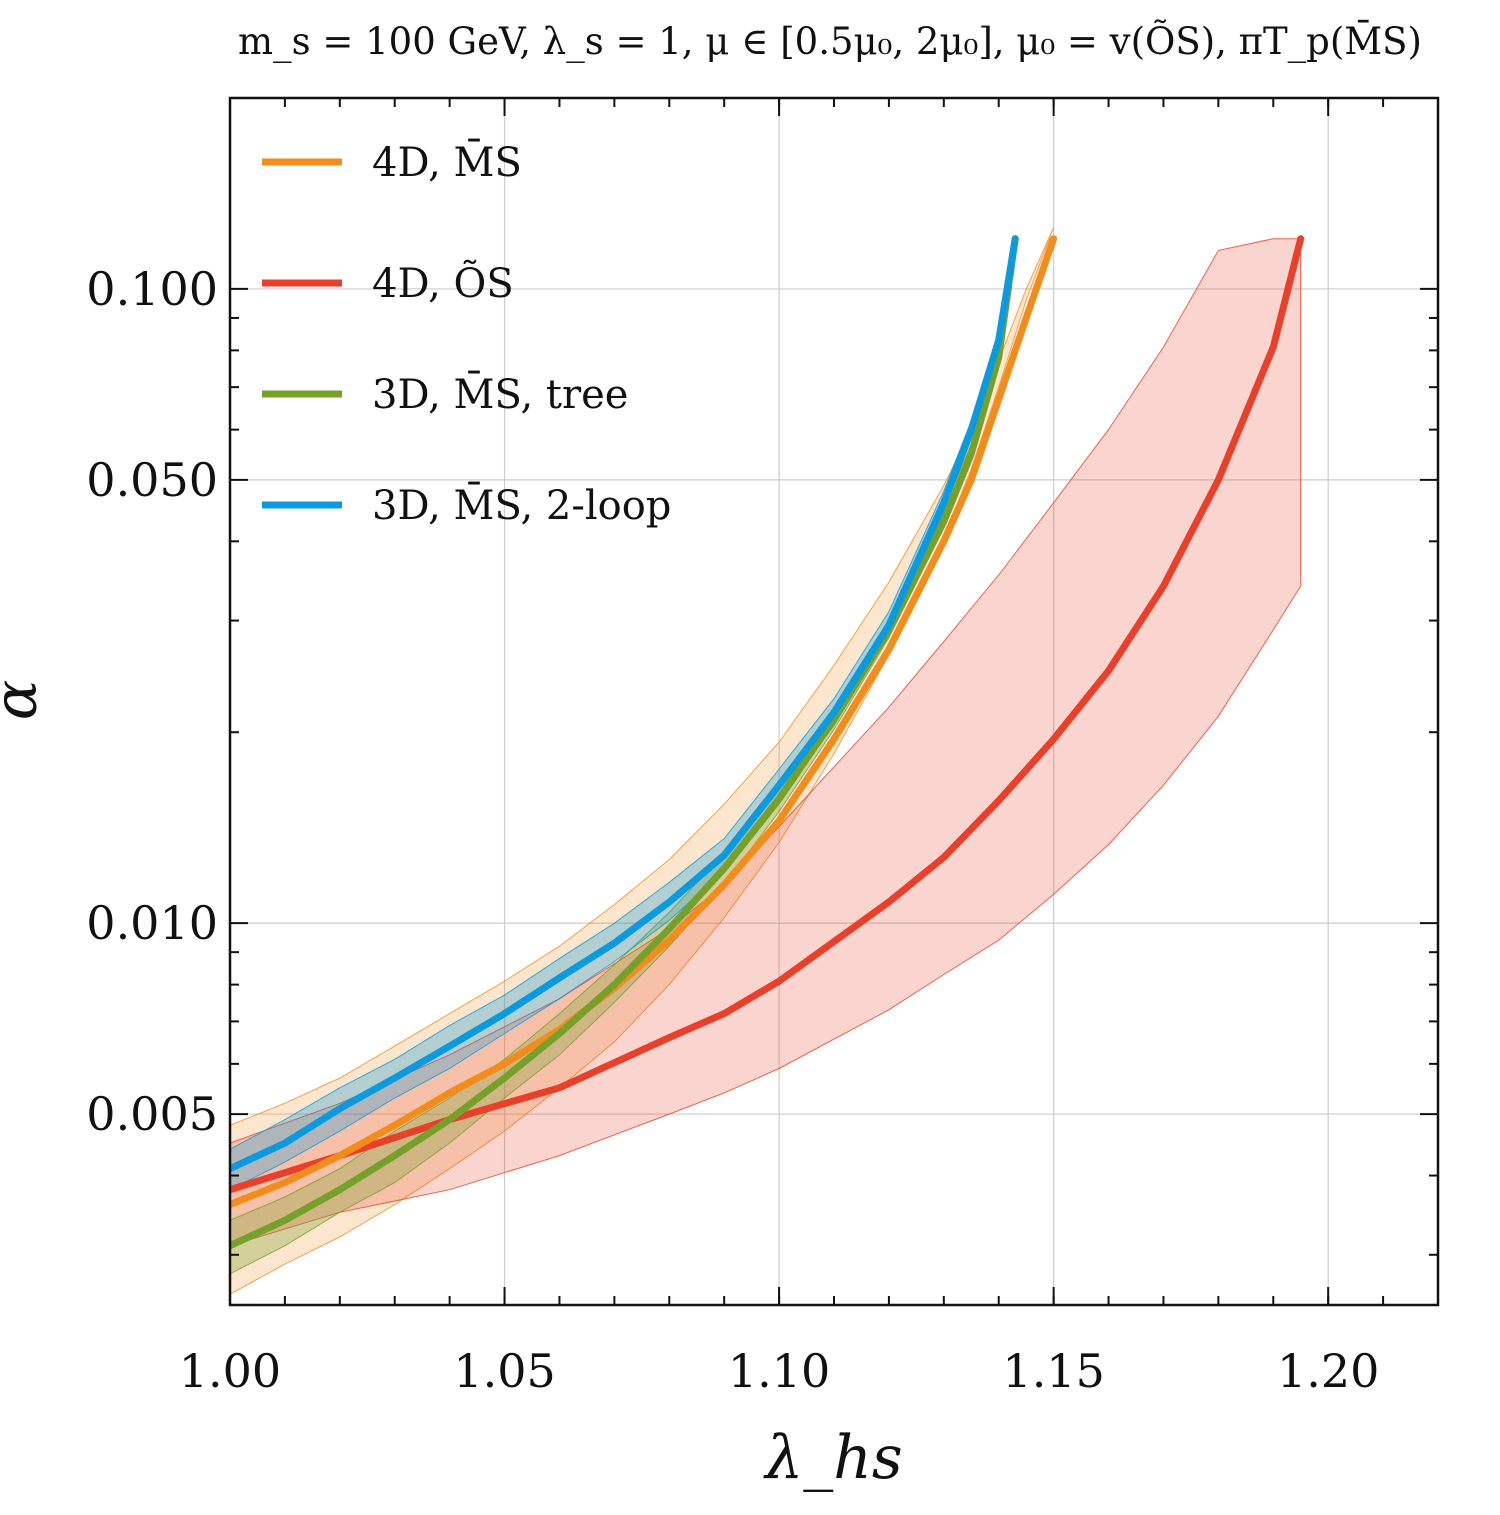 This screenshot has height=1515, width=1500. Describe the element at coordinates (152, 923) in the screenshot. I see `y-tick-label: 0.010` at that location.